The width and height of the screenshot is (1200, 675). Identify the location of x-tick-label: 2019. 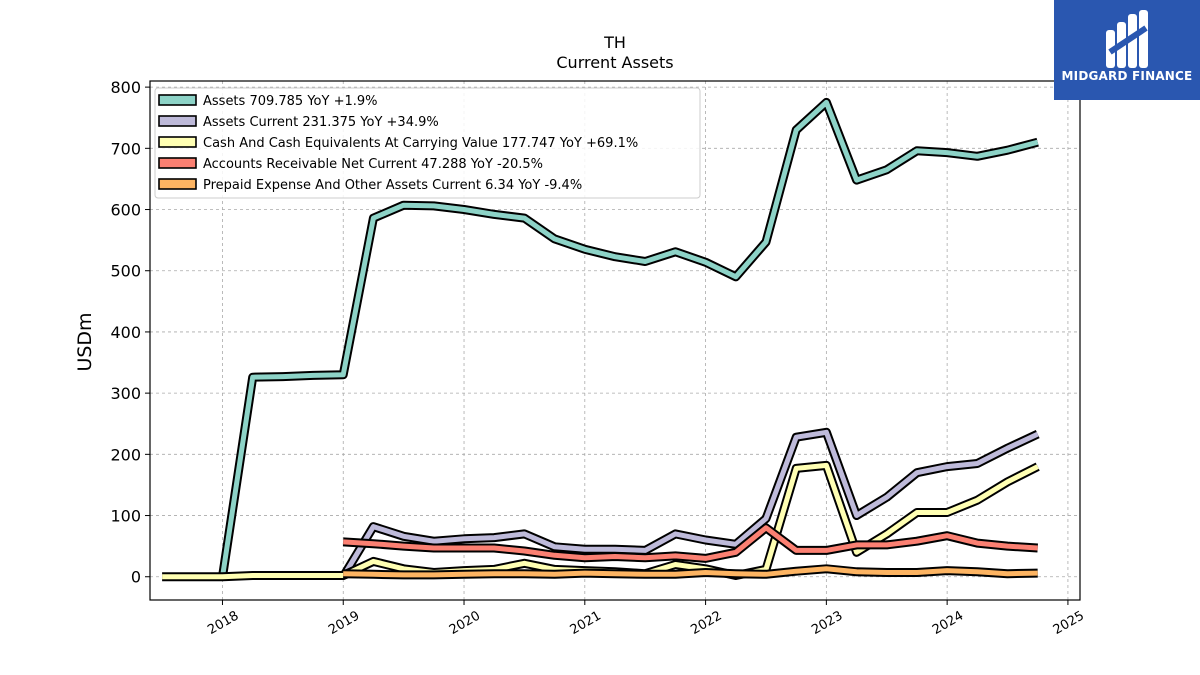
(344, 623).